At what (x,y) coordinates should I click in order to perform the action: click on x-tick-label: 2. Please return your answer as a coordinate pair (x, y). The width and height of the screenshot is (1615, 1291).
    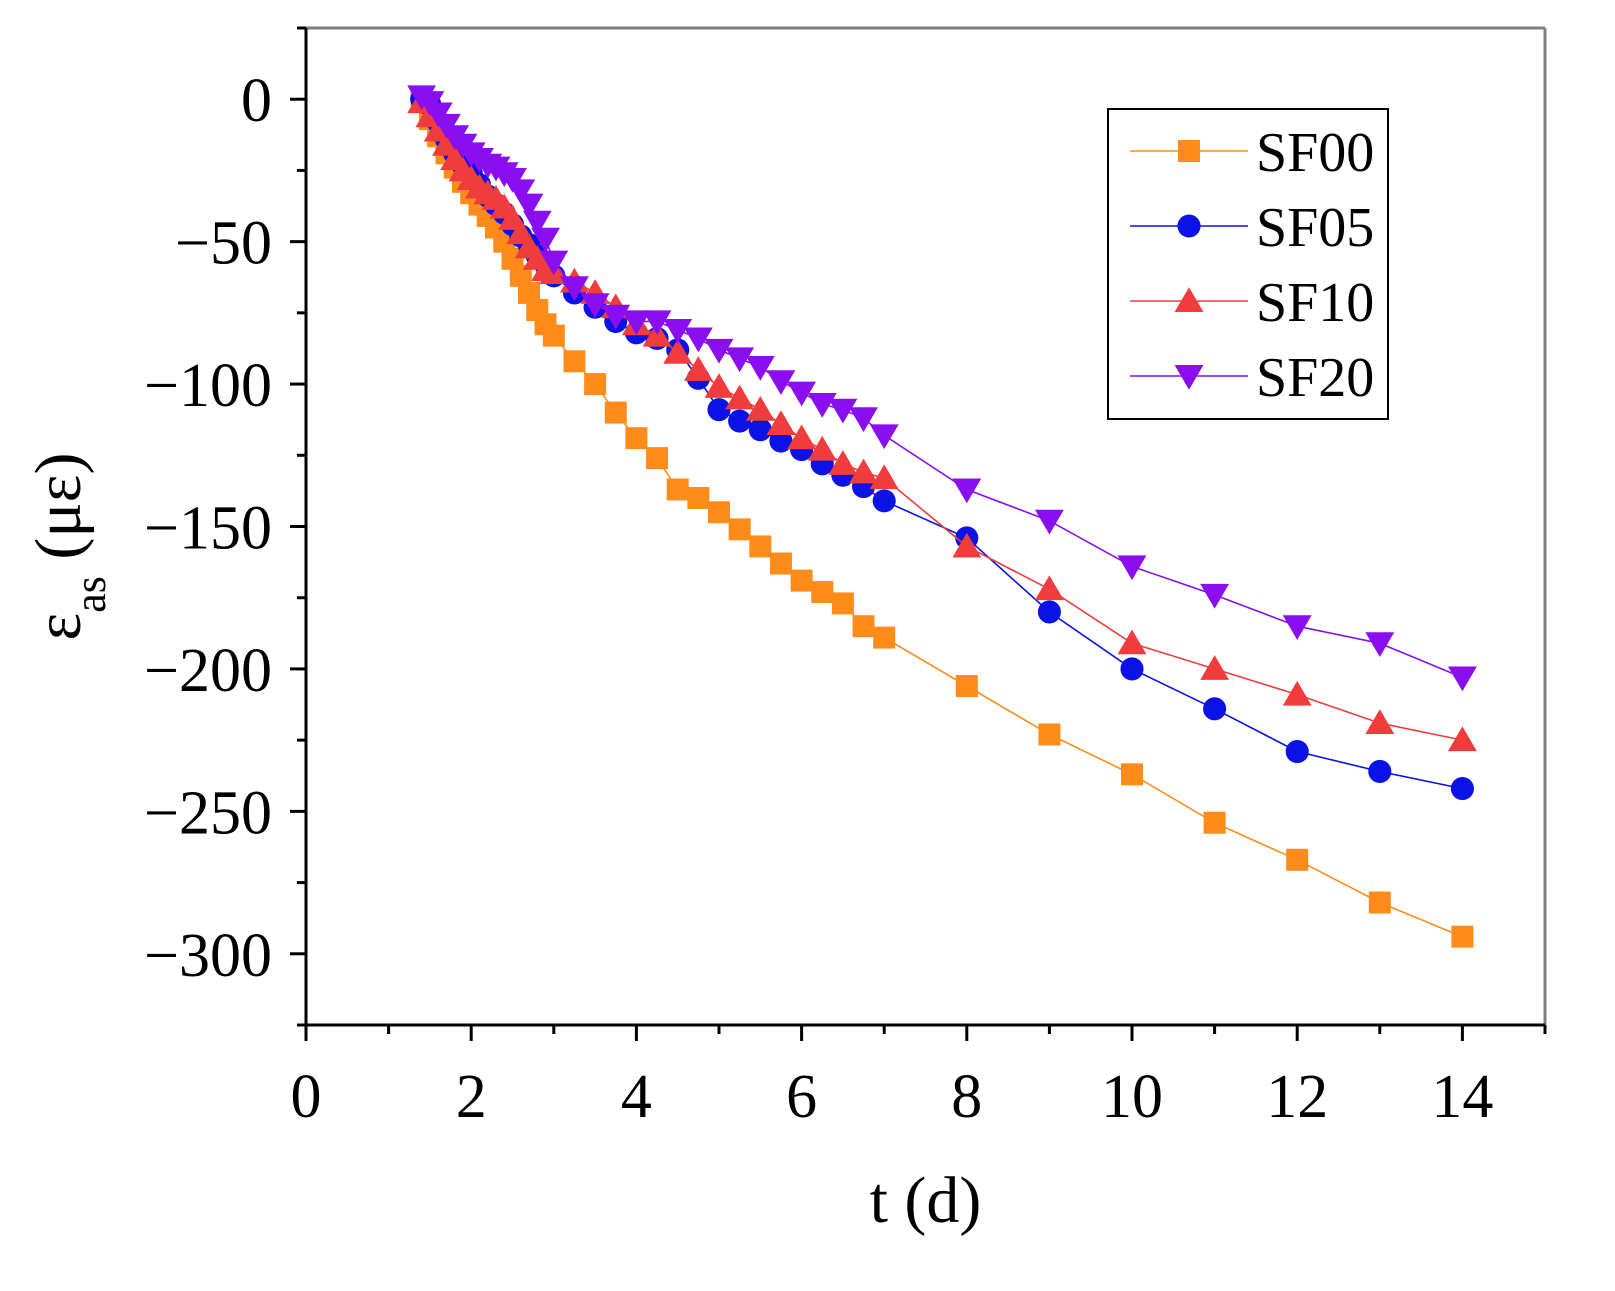
    Looking at the image, I should click on (471, 1097).